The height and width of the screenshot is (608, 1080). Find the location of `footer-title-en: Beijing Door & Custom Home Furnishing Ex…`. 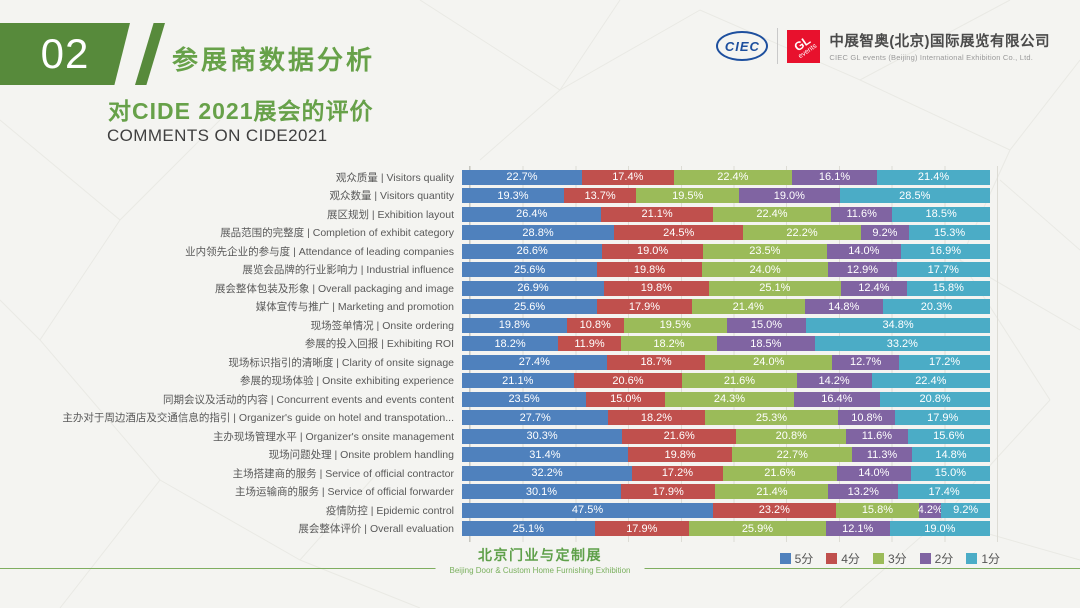

footer-title-en: Beijing Door & Custom Home Furnishing Ex… is located at coordinates (540, 570).